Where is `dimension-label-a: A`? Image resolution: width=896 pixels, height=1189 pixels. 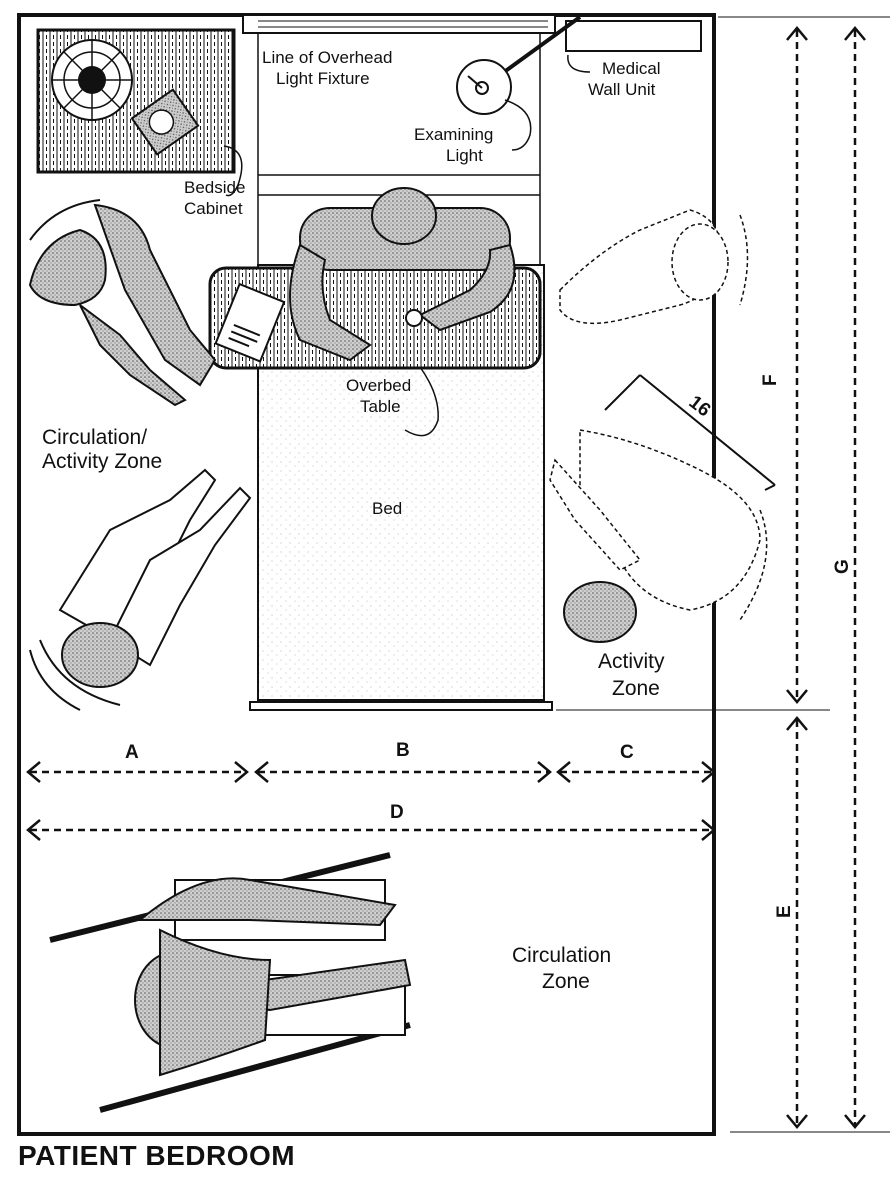 dimension-label-a: A is located at coordinates (132, 752).